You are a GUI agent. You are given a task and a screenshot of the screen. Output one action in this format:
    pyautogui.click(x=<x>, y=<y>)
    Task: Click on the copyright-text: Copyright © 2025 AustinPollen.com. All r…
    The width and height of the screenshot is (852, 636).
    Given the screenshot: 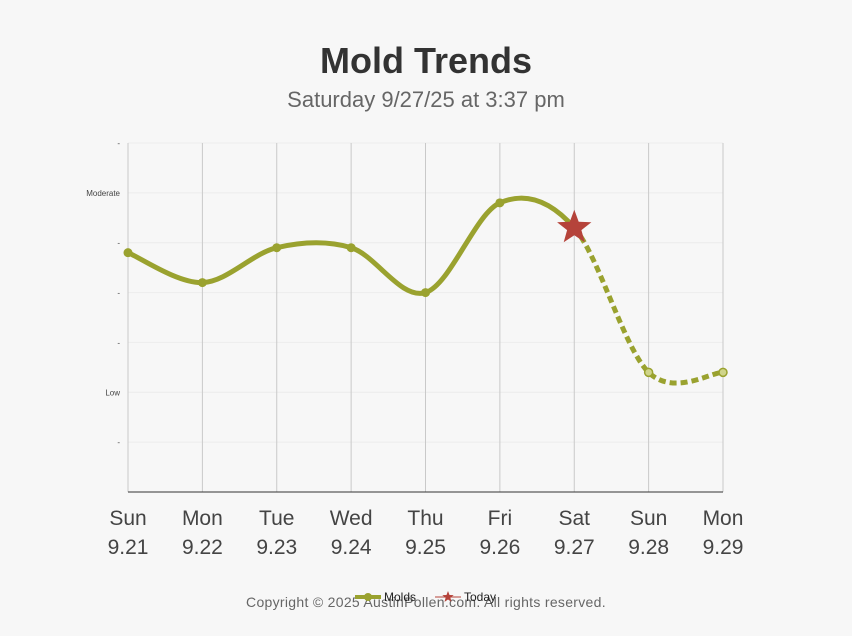 What is the action you would take?
    pyautogui.click(x=426, y=602)
    